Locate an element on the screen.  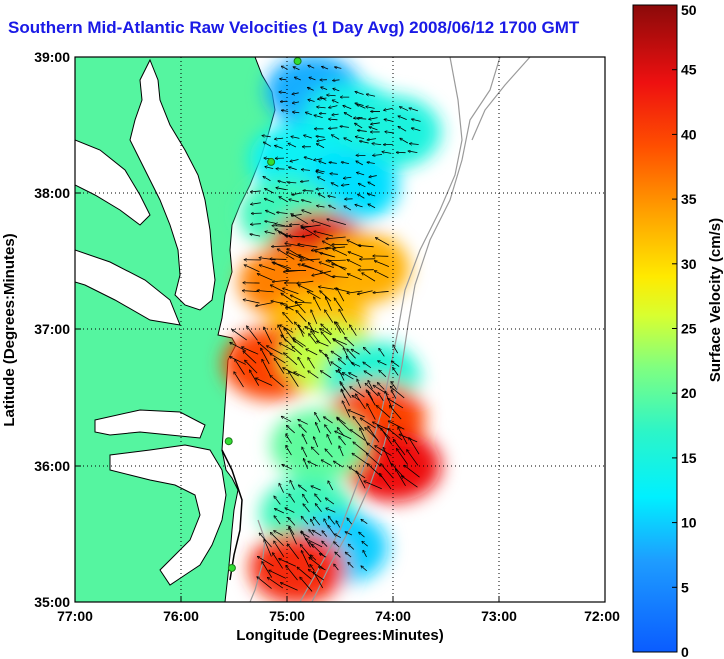
colorbar-tick-label: 25 is located at coordinates (689, 329).